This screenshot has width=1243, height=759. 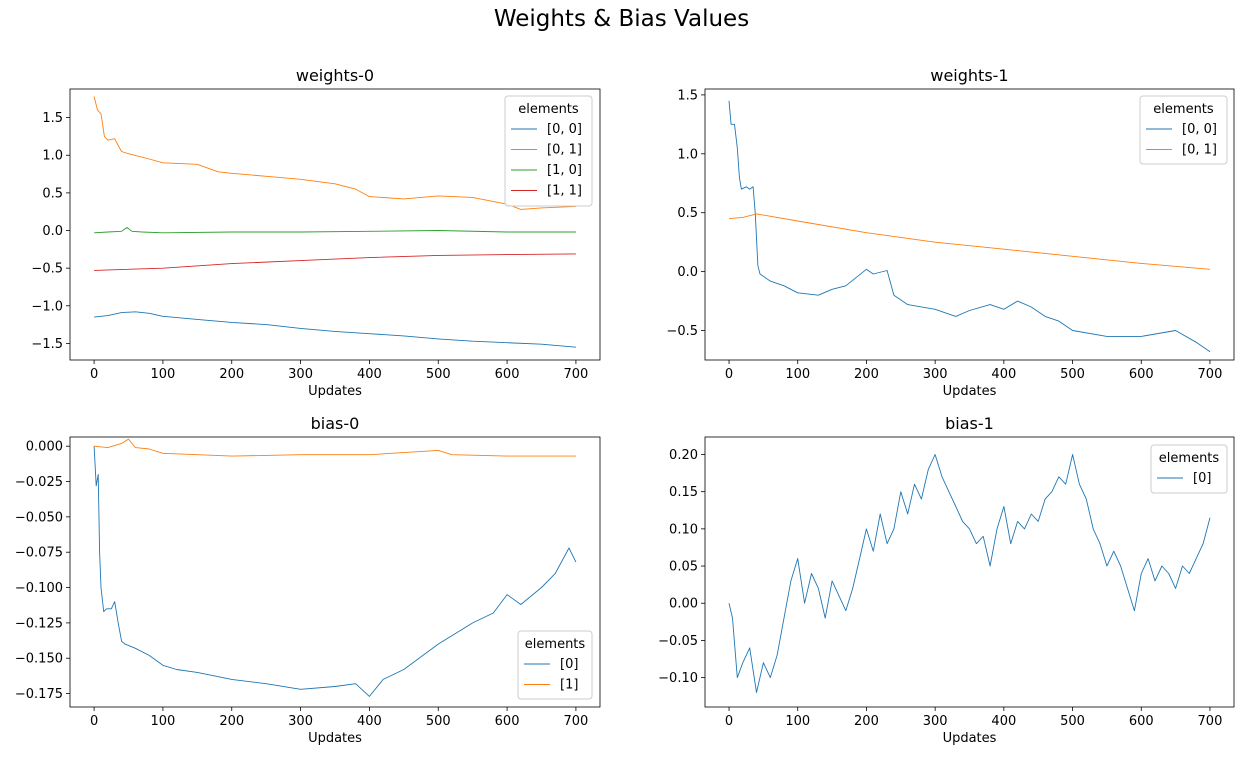 What do you see at coordinates (47, 344) in the screenshot?
I see `y-tick-label: −1.5` at bounding box center [47, 344].